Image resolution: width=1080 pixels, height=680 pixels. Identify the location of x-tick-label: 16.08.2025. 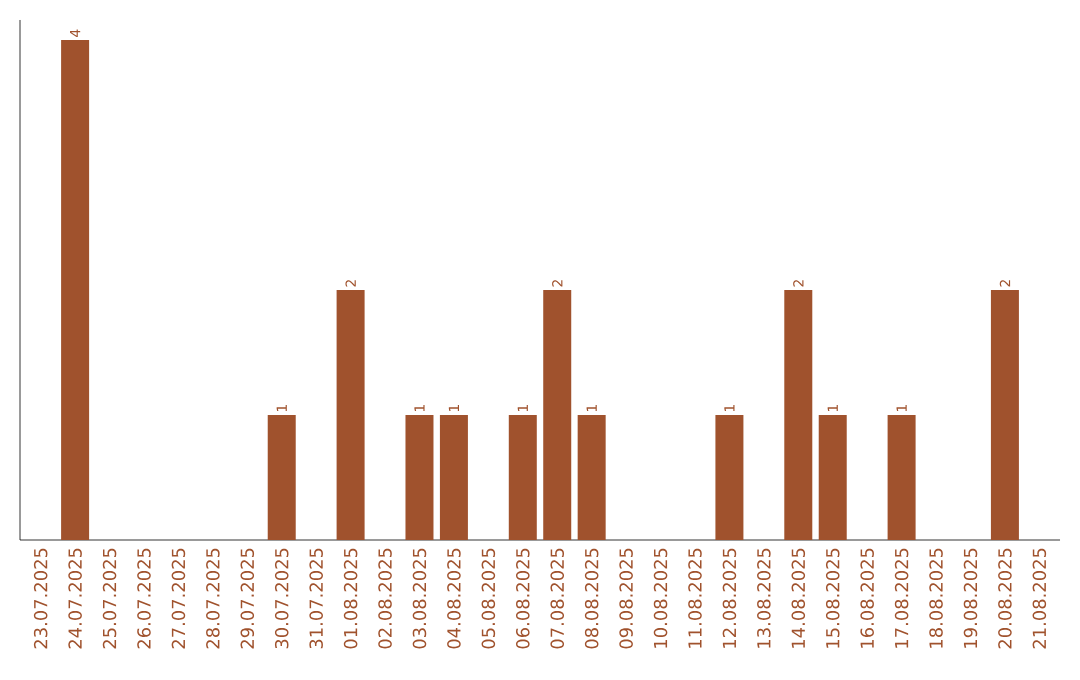
(867, 598).